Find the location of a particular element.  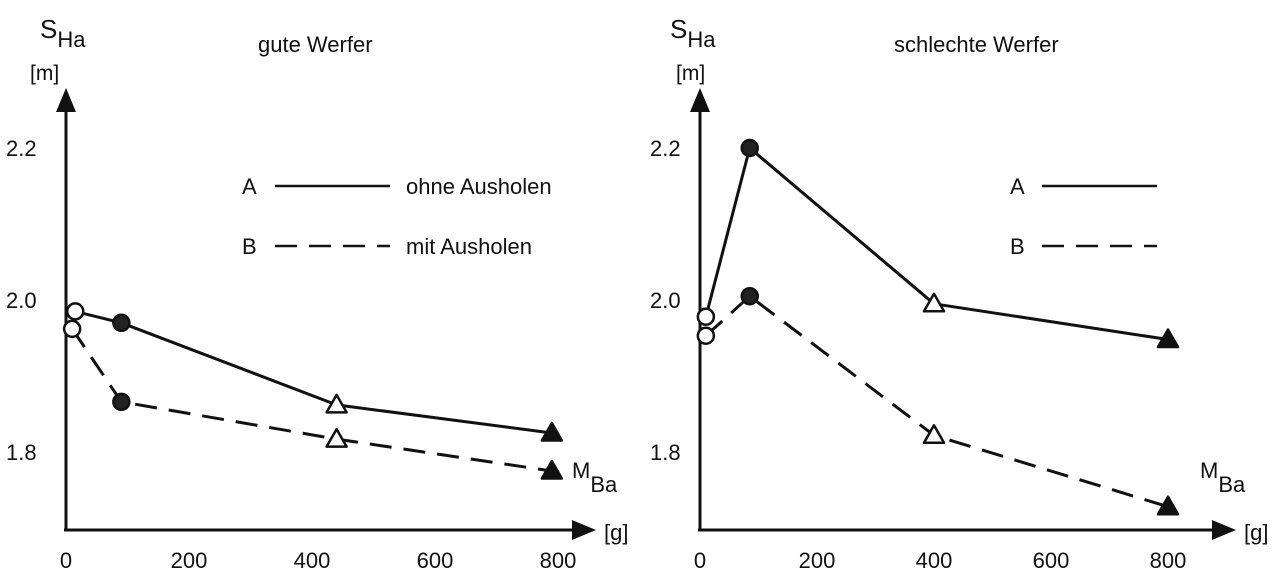

series-group is located at coordinates (313, 391).